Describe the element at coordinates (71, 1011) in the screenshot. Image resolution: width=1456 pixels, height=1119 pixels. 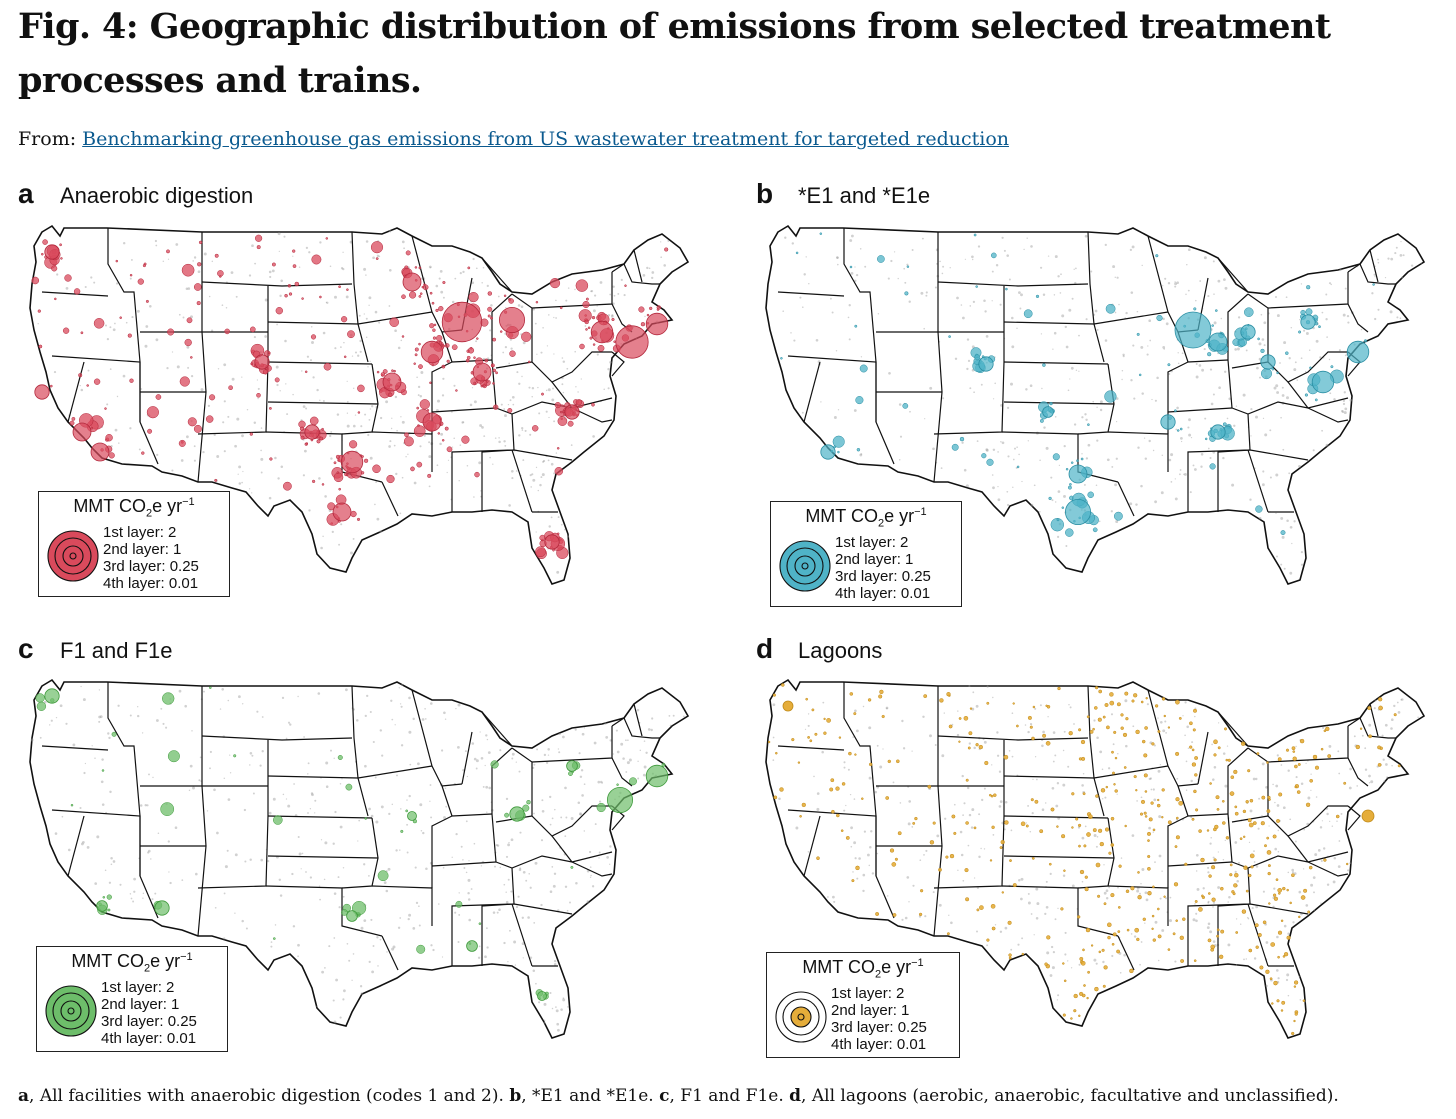
I see `legend-layer-circle` at that location.